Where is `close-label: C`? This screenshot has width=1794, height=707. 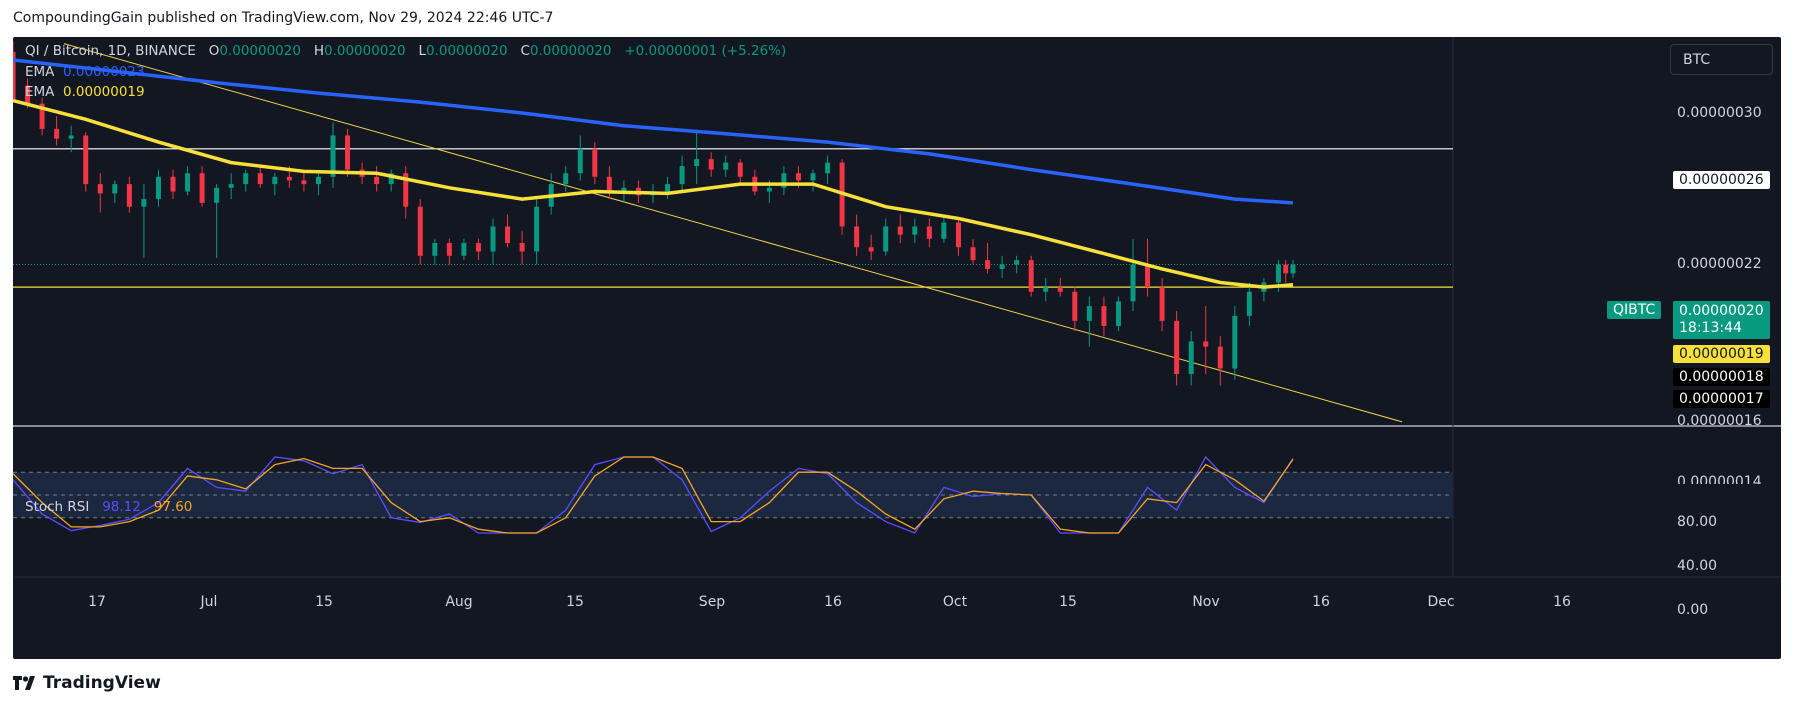 close-label: C is located at coordinates (525, 51).